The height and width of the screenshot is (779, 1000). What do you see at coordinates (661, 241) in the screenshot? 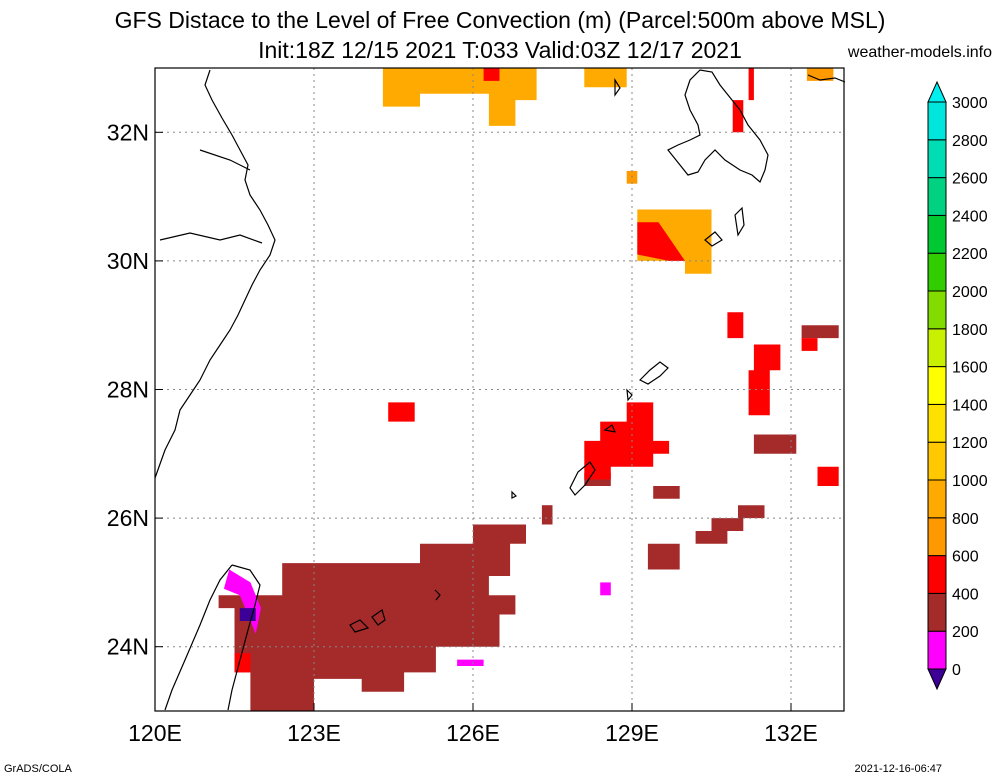
I see `field-red-kyushu` at bounding box center [661, 241].